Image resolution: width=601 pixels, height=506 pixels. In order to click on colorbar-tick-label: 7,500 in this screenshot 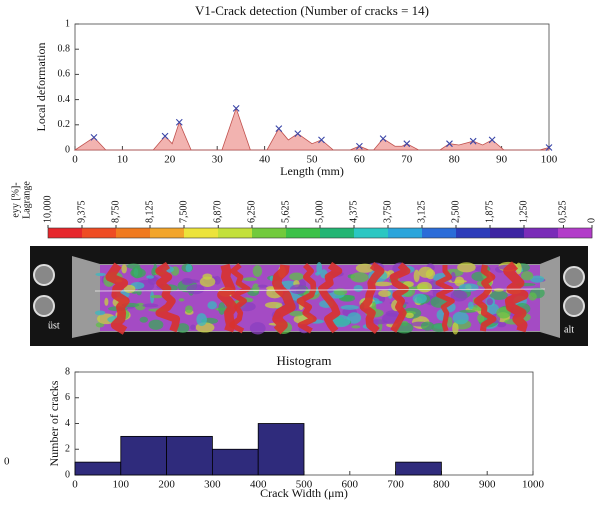, I will do `click(183, 212)`.